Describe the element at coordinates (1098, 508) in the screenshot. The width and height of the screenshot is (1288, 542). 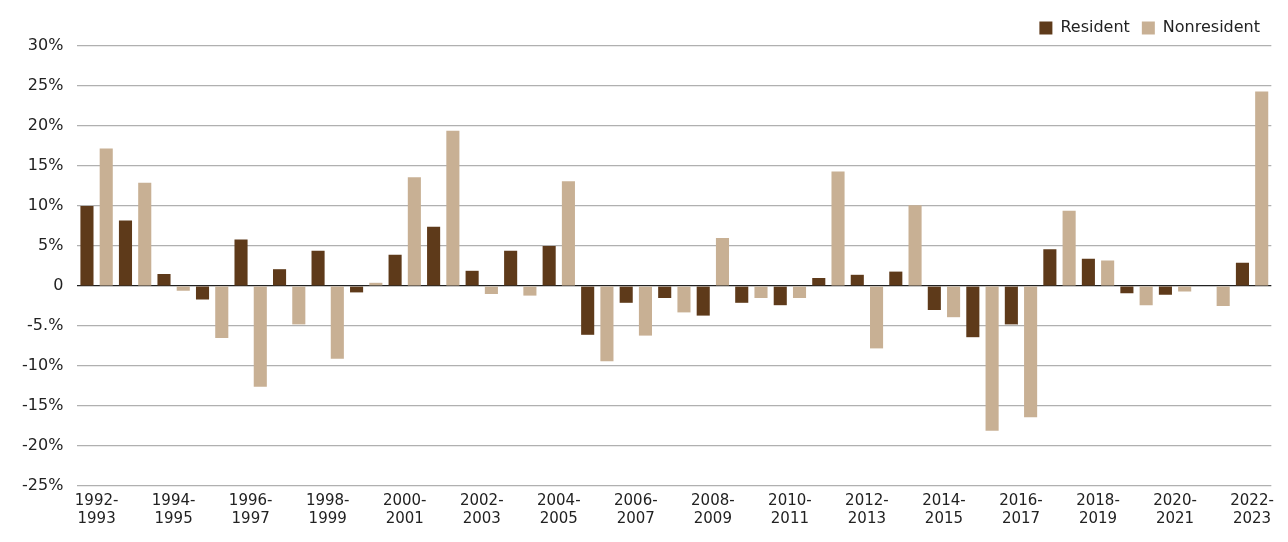
I see `x-tick-label: 2018-2019` at that location.